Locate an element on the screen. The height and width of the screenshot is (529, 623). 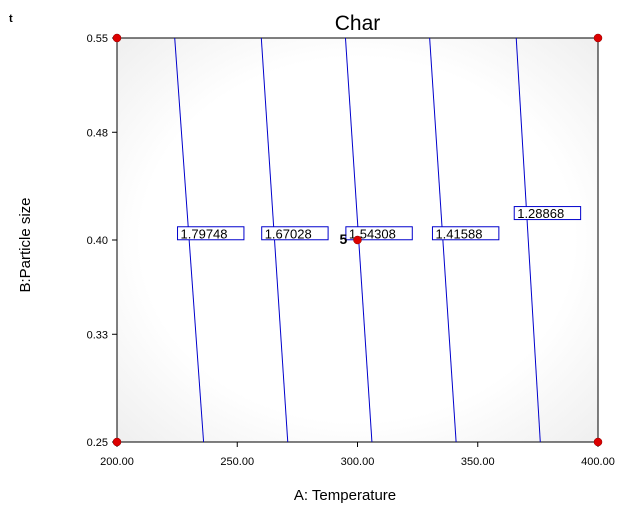
y-tick-label: 0.25 is located at coordinates (97, 443).